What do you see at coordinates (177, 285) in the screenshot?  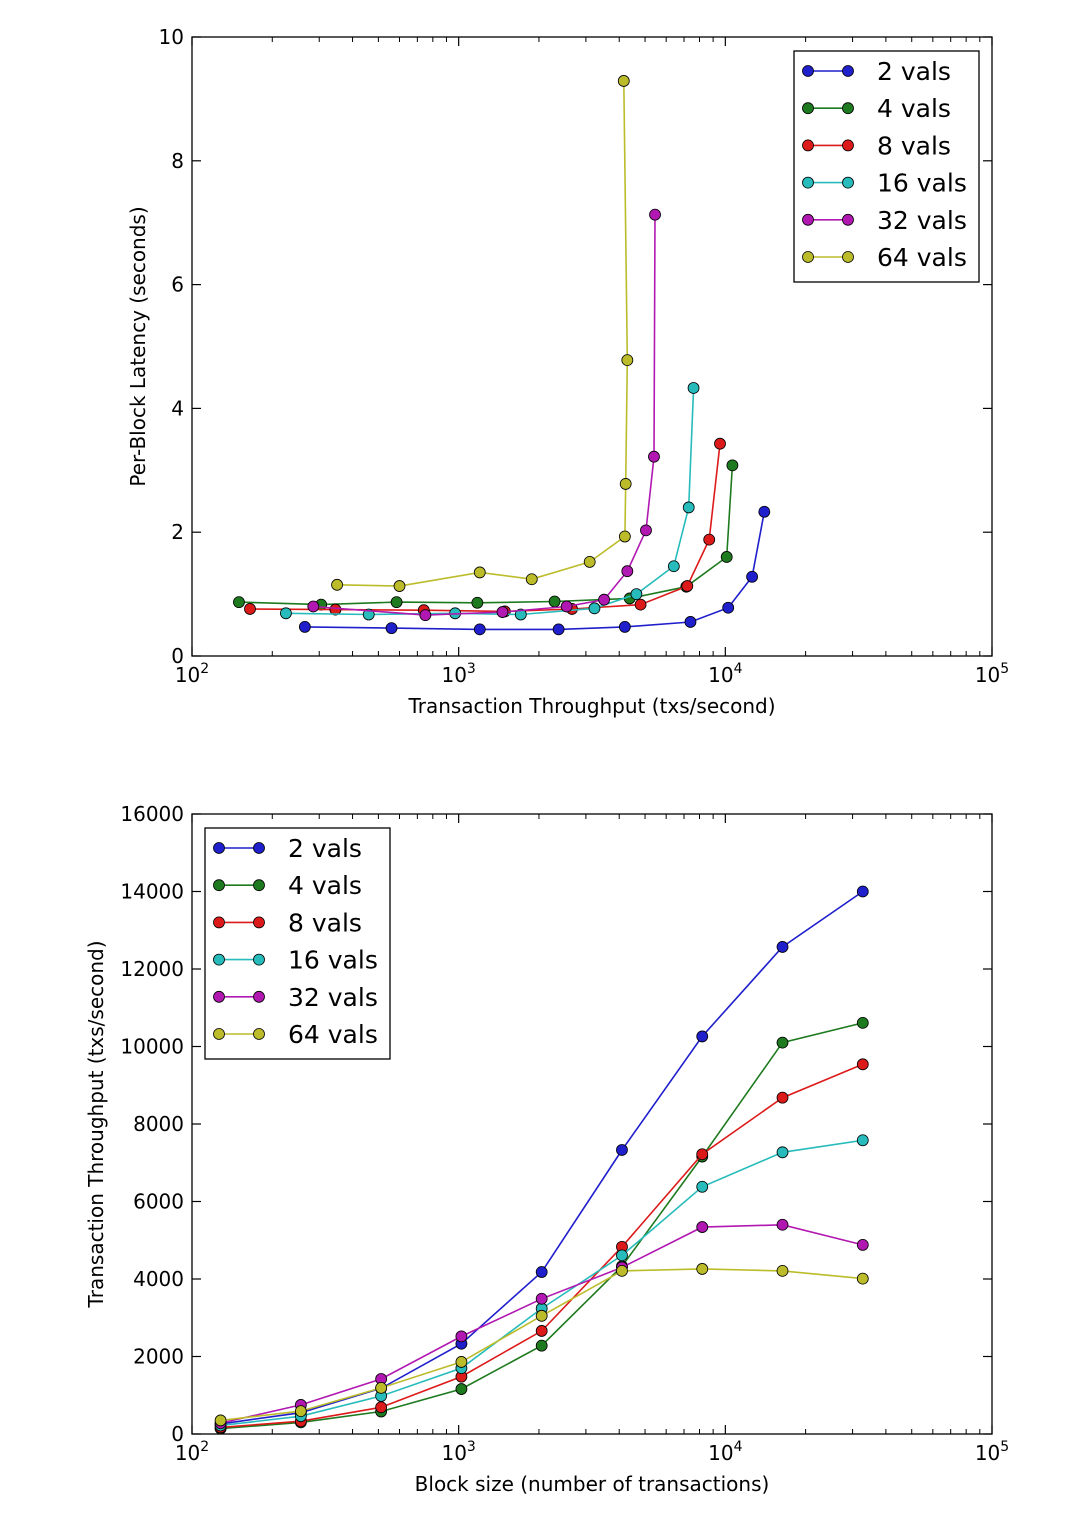 I see `y-tick-label: 6` at bounding box center [177, 285].